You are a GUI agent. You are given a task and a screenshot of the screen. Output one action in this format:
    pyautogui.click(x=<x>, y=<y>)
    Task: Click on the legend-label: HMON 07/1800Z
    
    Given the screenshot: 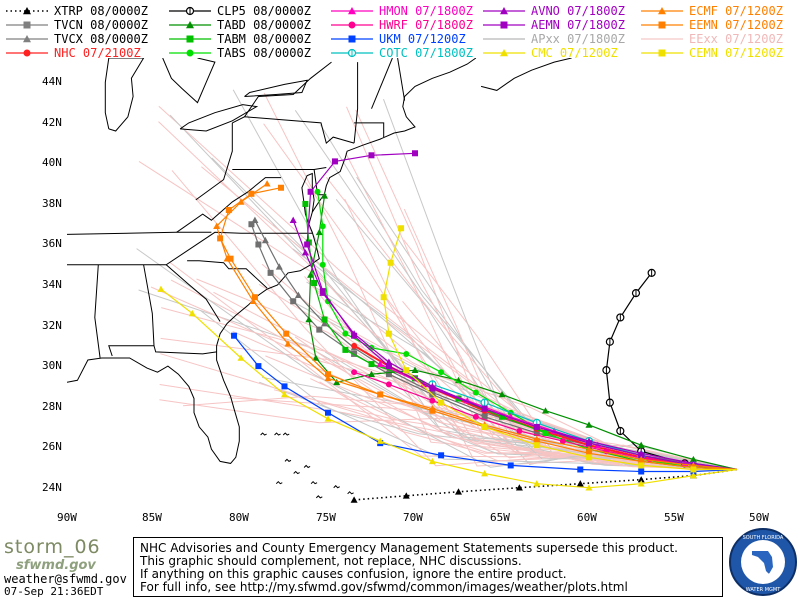 What is the action you would take?
    pyautogui.click(x=426, y=11)
    